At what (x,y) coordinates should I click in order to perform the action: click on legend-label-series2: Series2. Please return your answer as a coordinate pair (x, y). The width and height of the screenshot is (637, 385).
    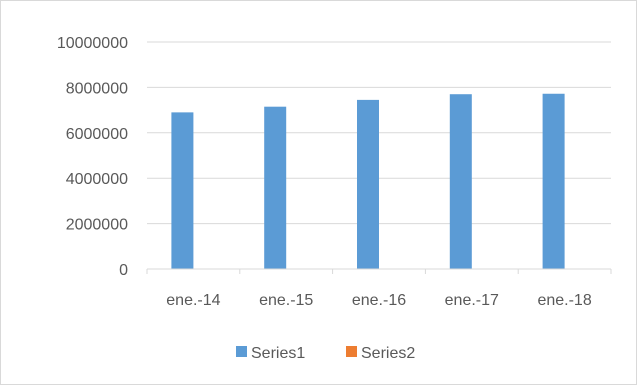
    Looking at the image, I should click on (388, 353).